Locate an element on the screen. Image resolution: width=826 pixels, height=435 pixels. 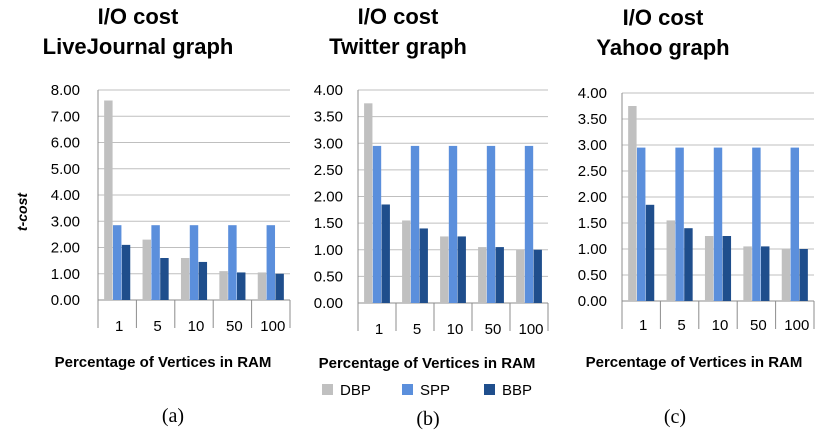
panel-caption: (a) is located at coordinates (173, 416).